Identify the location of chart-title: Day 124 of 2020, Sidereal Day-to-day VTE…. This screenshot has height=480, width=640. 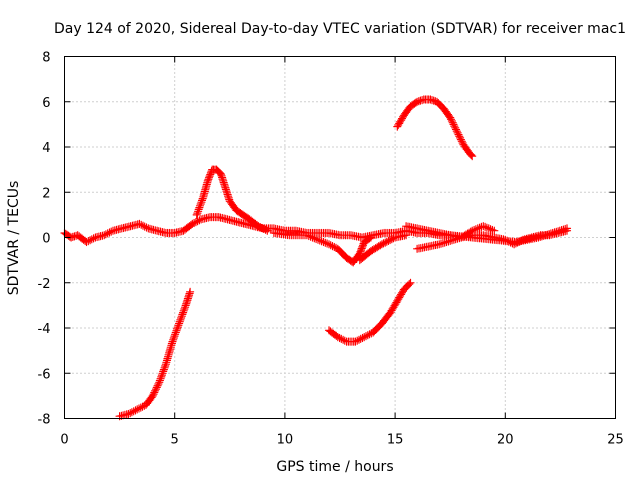
(340, 29).